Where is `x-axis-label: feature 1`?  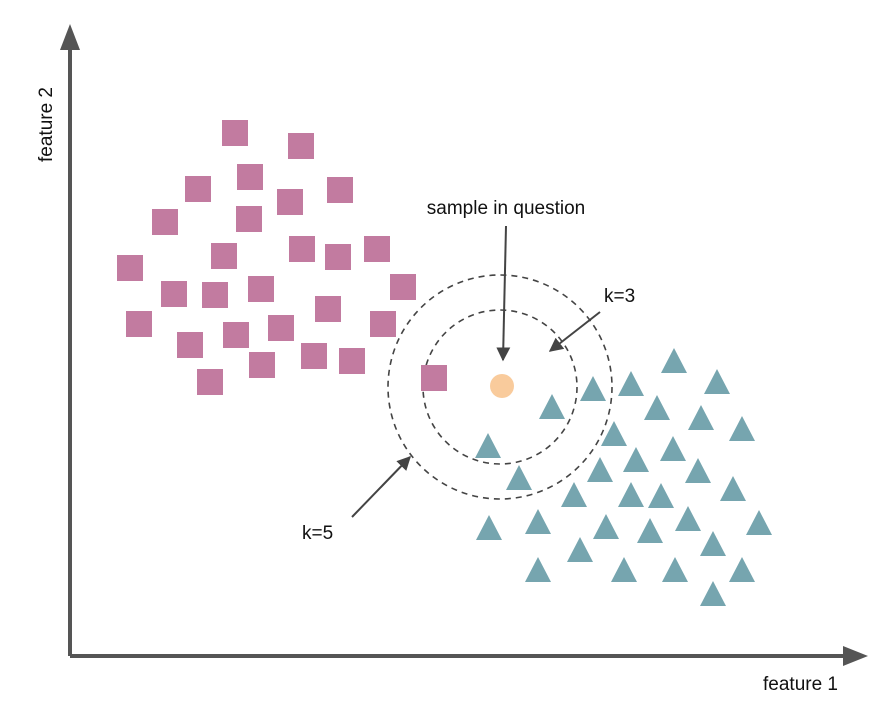
x-axis-label: feature 1 is located at coordinates (800, 684).